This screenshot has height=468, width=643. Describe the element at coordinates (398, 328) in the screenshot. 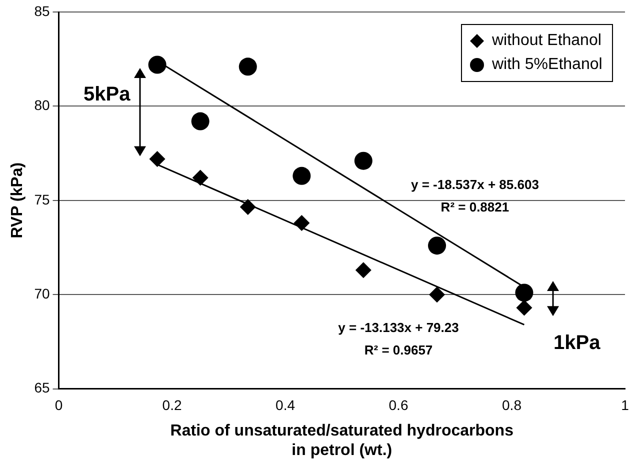

I see `annotation: y = -13.133x + 79.23` at that location.